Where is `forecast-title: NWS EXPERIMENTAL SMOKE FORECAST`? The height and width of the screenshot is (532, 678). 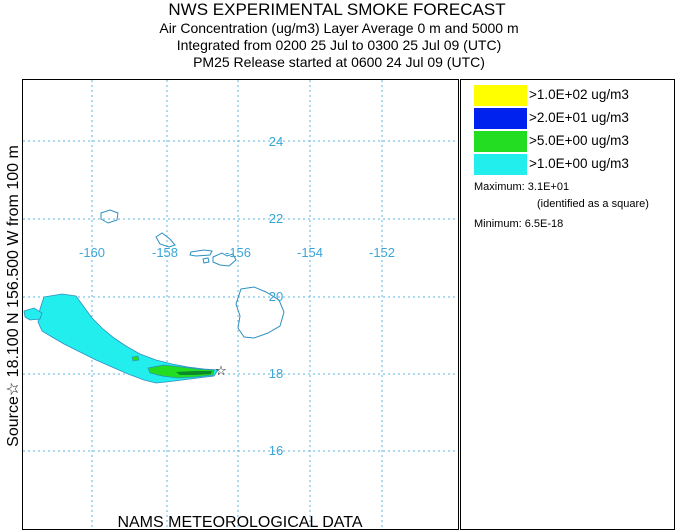
forecast-title: NWS EXPERIMENTAL SMOKE FORECAST is located at coordinates (337, 9).